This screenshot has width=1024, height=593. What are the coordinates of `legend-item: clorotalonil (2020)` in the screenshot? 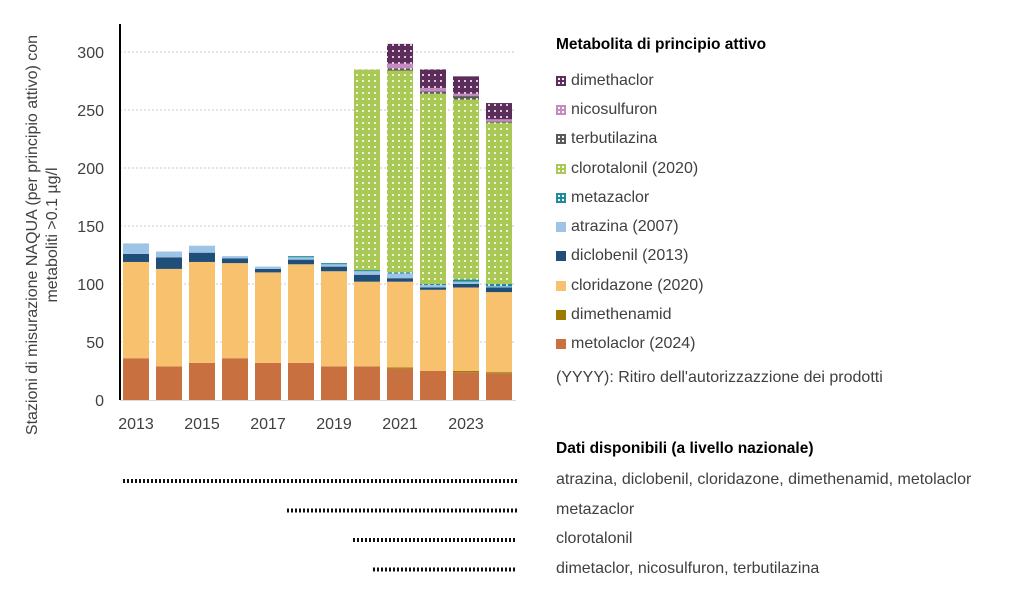 It's located at (719, 168).